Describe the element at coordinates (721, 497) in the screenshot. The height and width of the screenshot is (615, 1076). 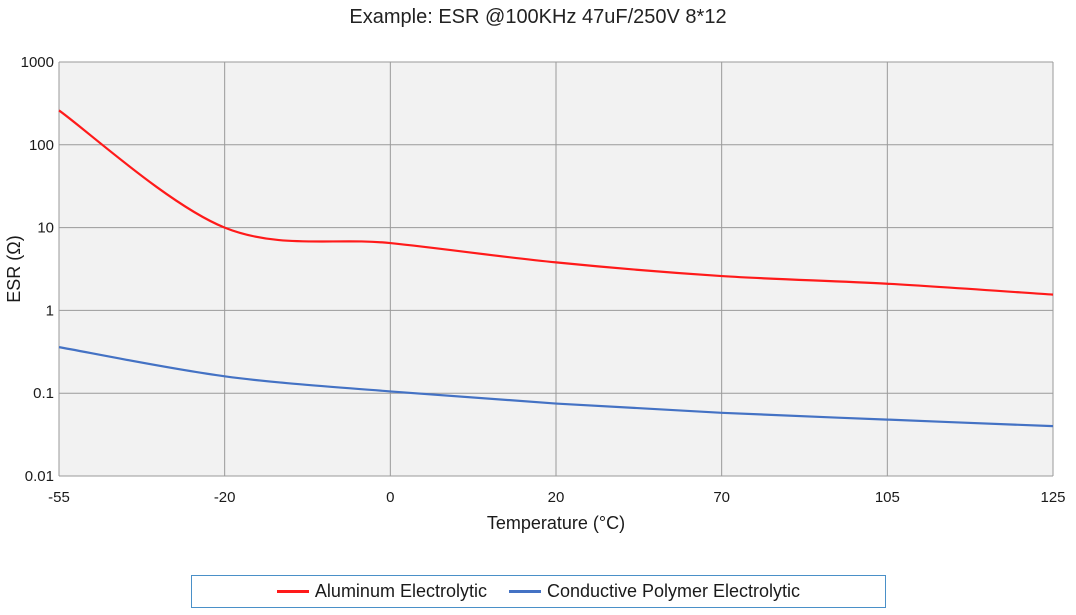
I see `x-tick-label: 70` at that location.